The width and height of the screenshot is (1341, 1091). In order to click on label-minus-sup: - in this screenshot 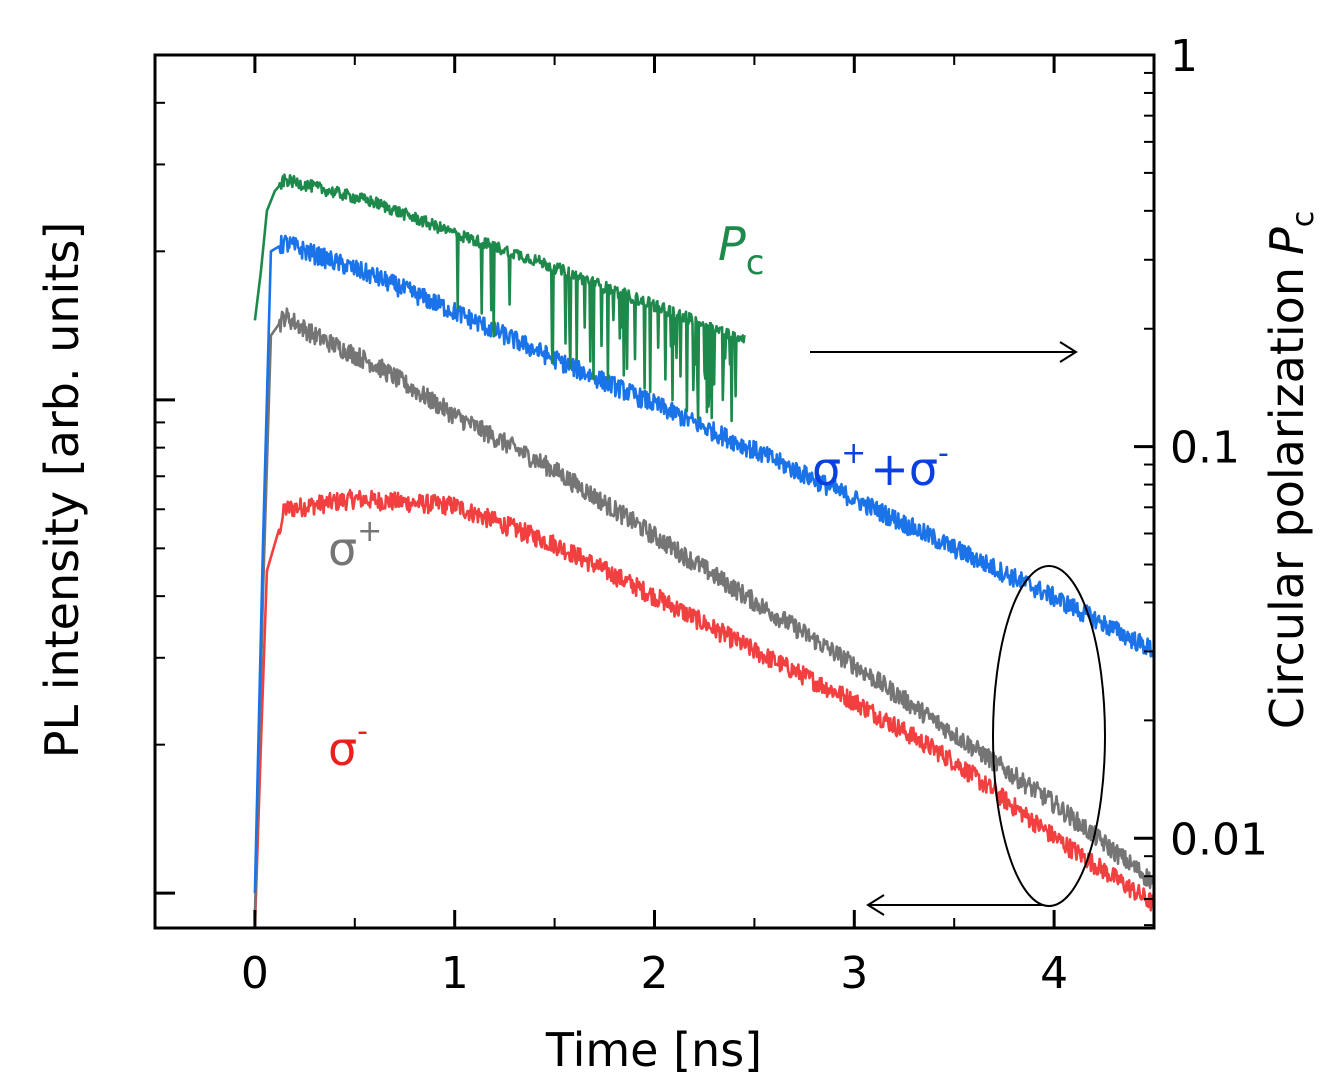, I will do `click(362, 731)`.